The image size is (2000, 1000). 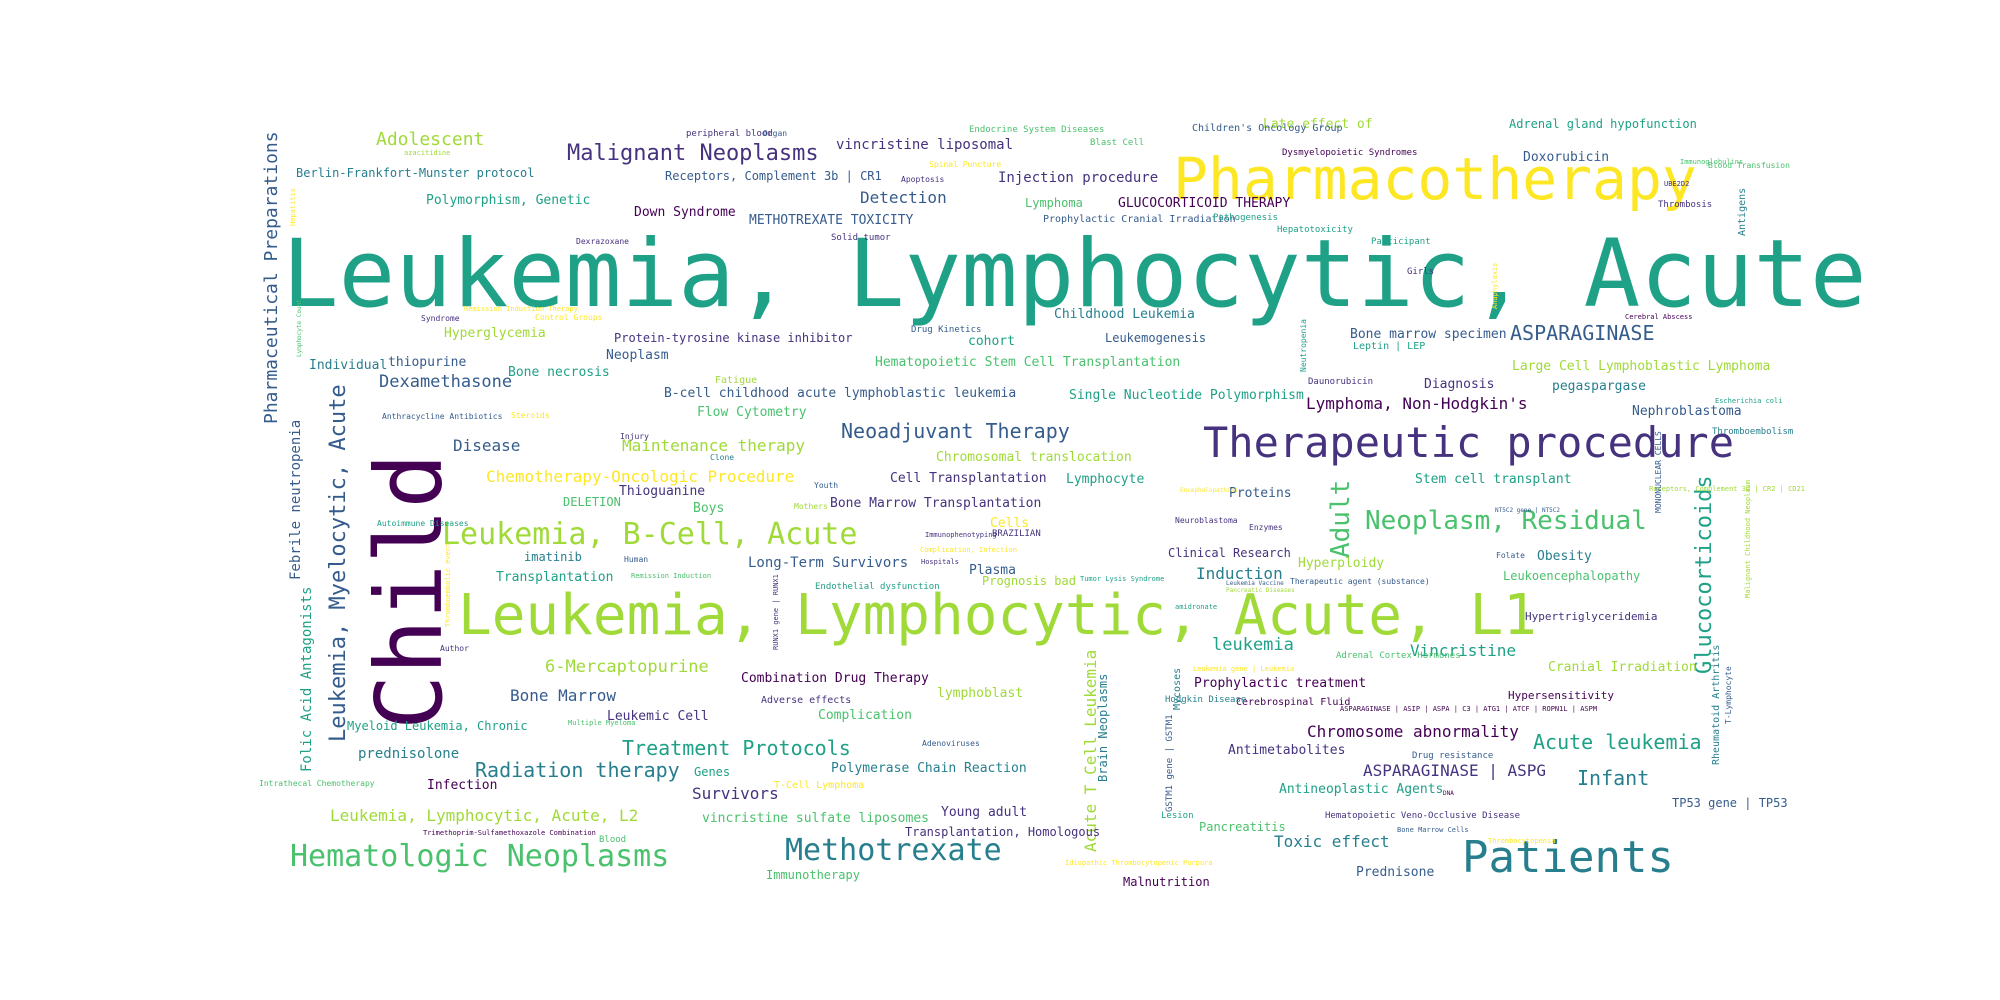 What do you see at coordinates (1303, 345) in the screenshot?
I see `cloud-word: Neutropenia` at bounding box center [1303, 345].